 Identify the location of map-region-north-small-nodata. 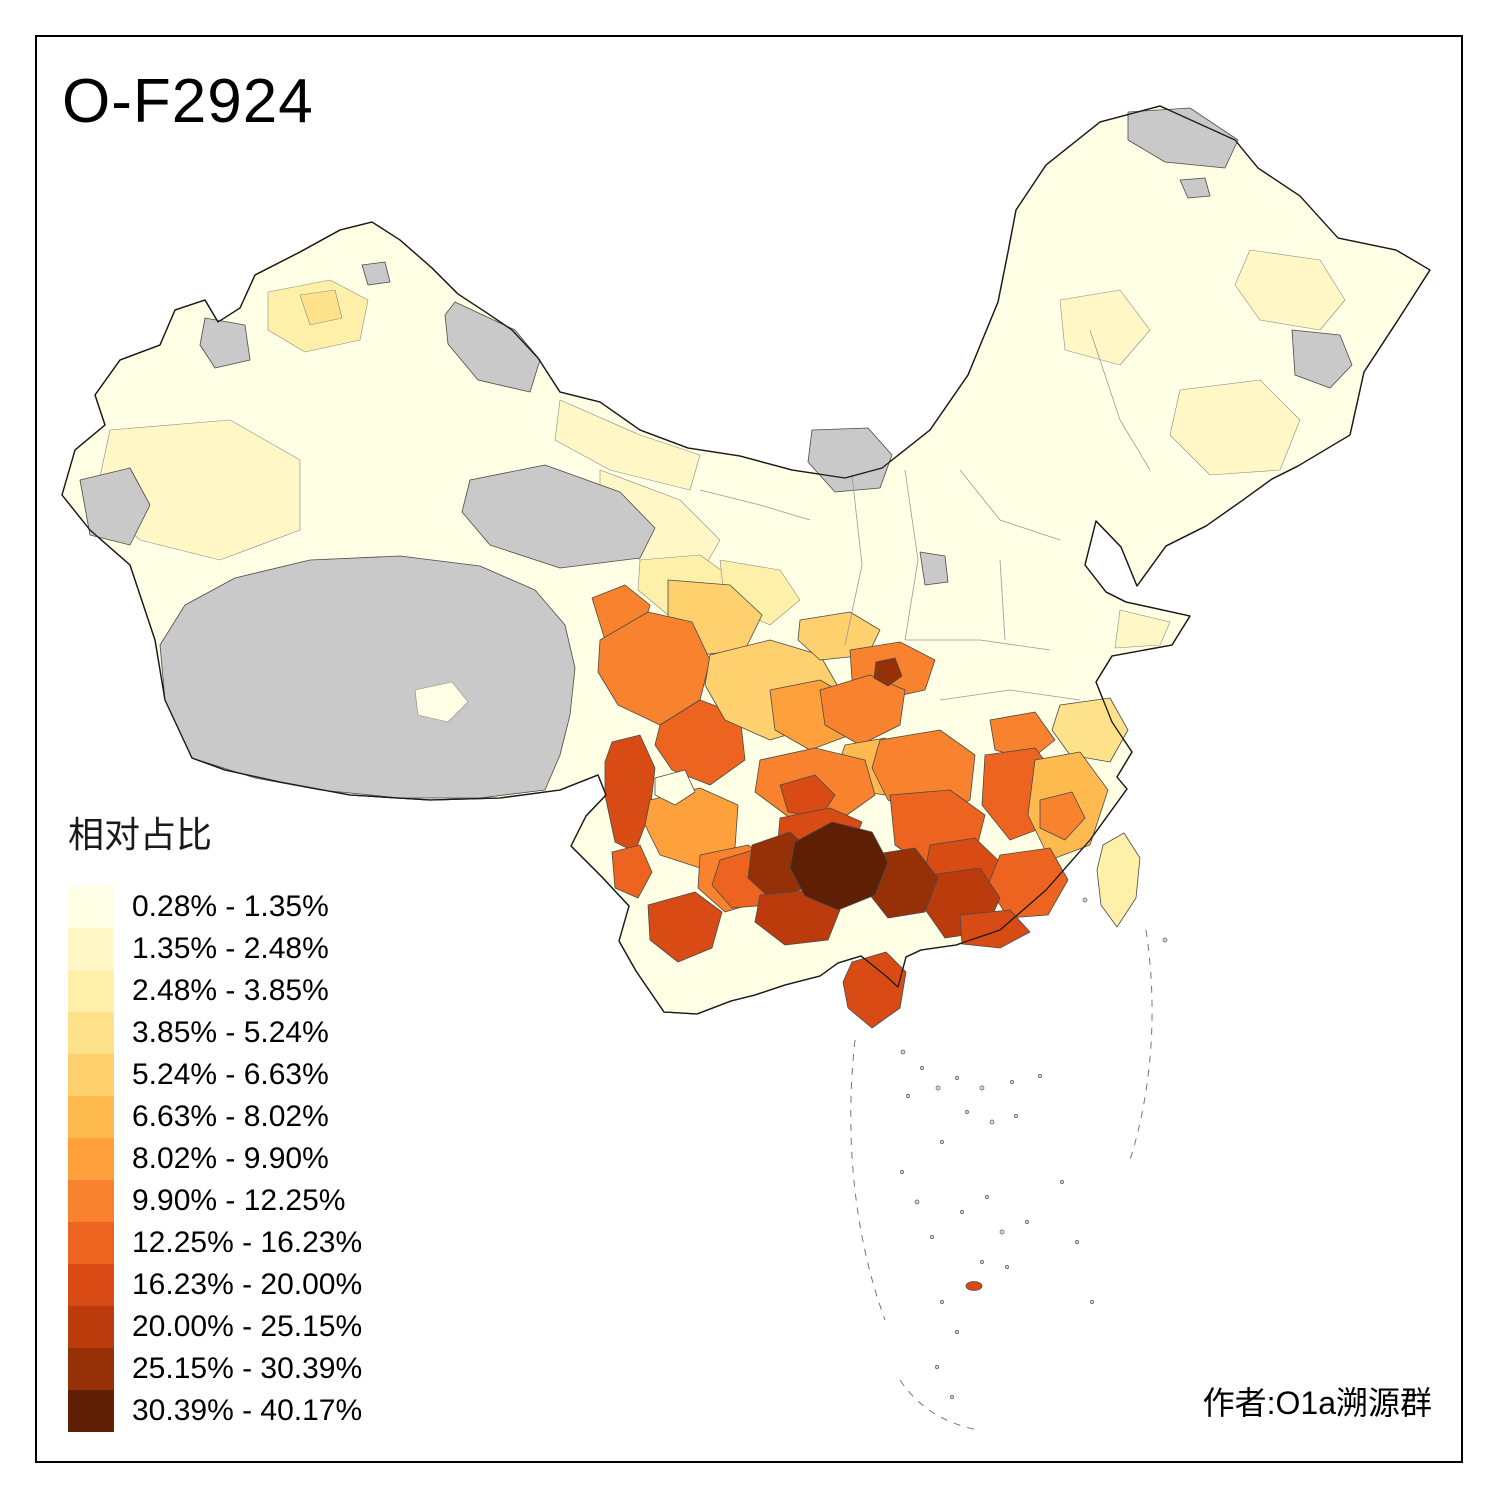
(934, 568).